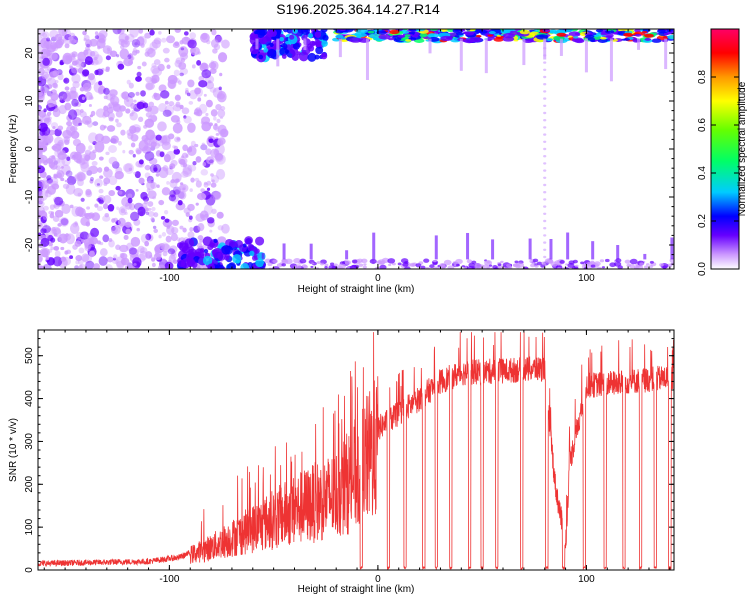  Describe the element at coordinates (358, 9) in the screenshot. I see `figure-title: S196.2025.364.14.27.R14` at that location.